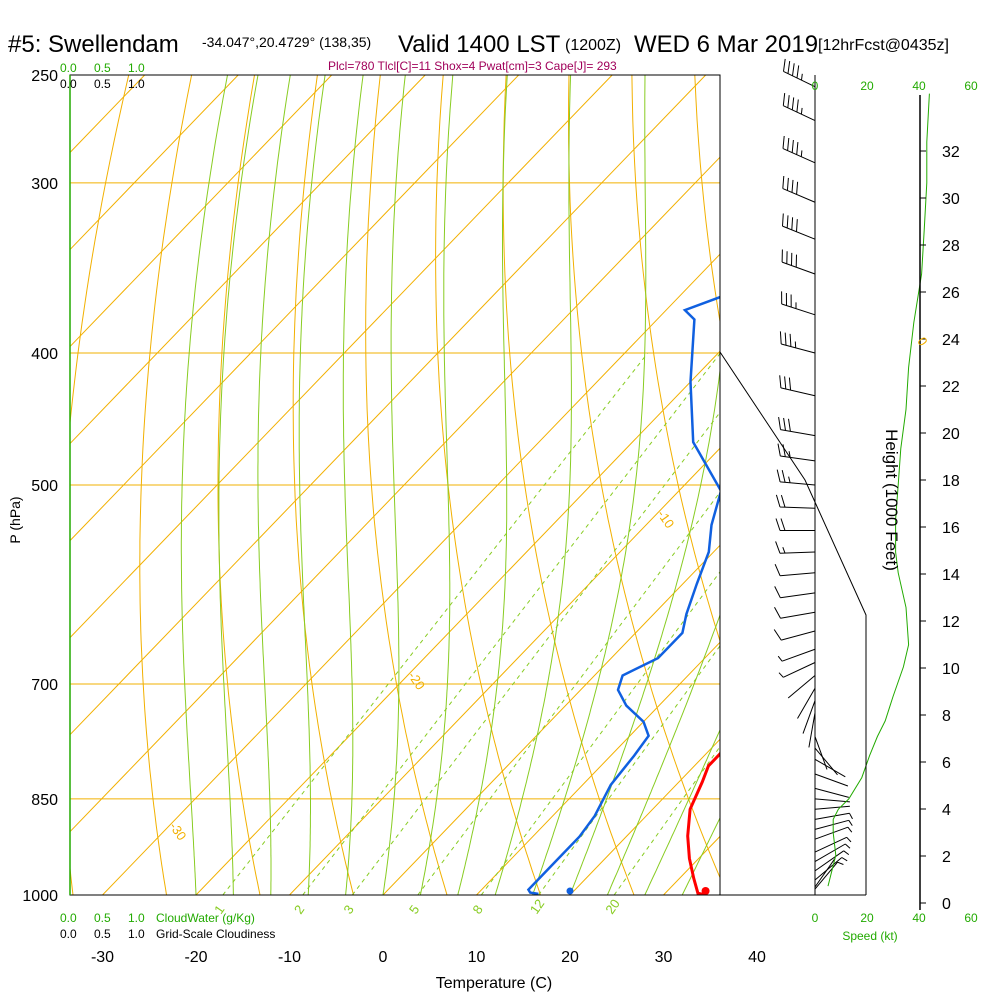 This screenshot has height=1000, width=1000. Describe the element at coordinates (177, 831) in the screenshot. I see `isotherm-label: -30` at that location.